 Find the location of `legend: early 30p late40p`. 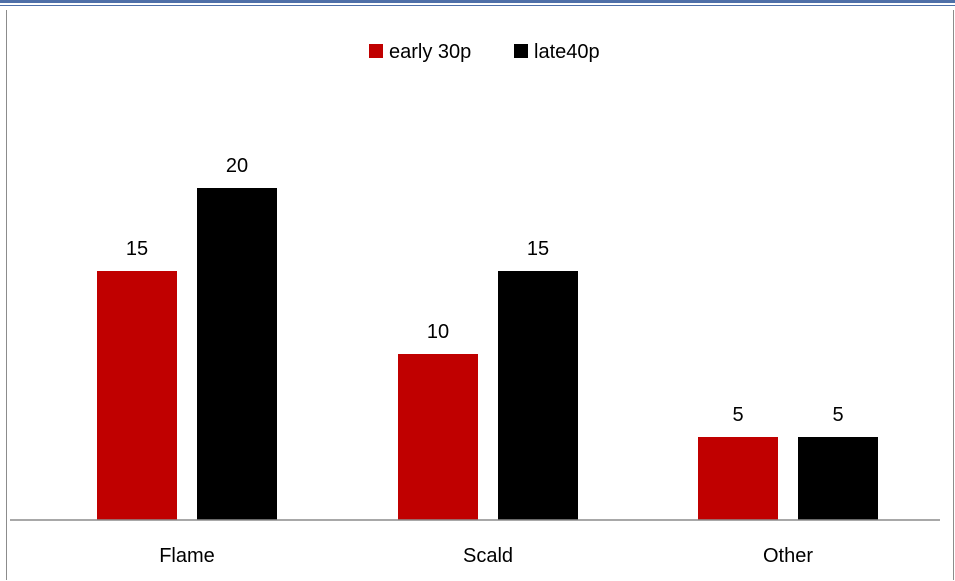

legend: early 30p late40p is located at coordinates (484, 52).